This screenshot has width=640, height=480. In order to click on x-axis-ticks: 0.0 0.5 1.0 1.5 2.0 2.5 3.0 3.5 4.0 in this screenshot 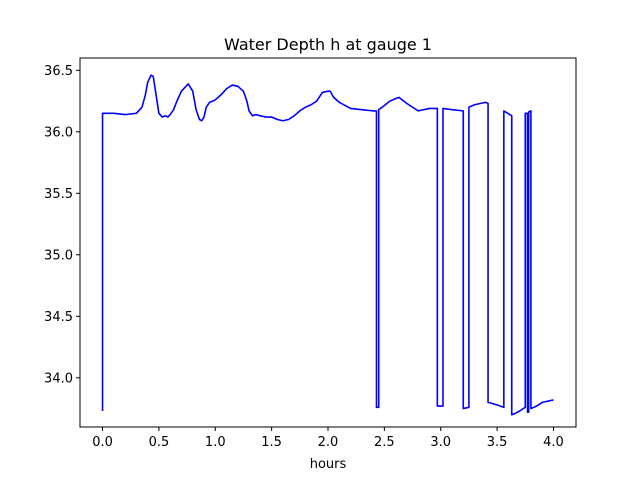, I will do `click(328, 438)`.